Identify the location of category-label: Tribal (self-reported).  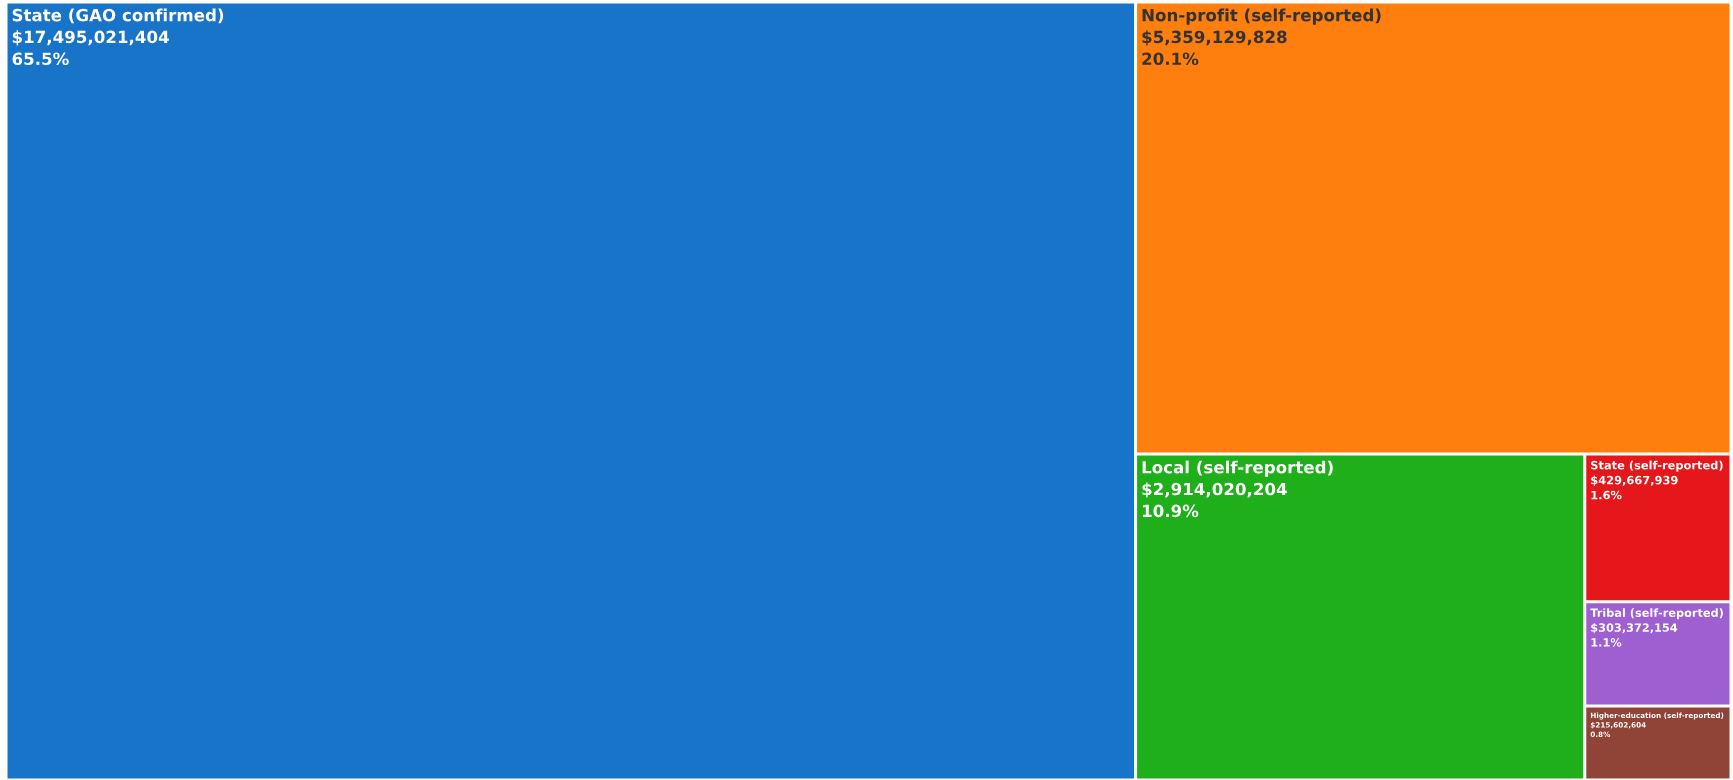
(1656, 614).